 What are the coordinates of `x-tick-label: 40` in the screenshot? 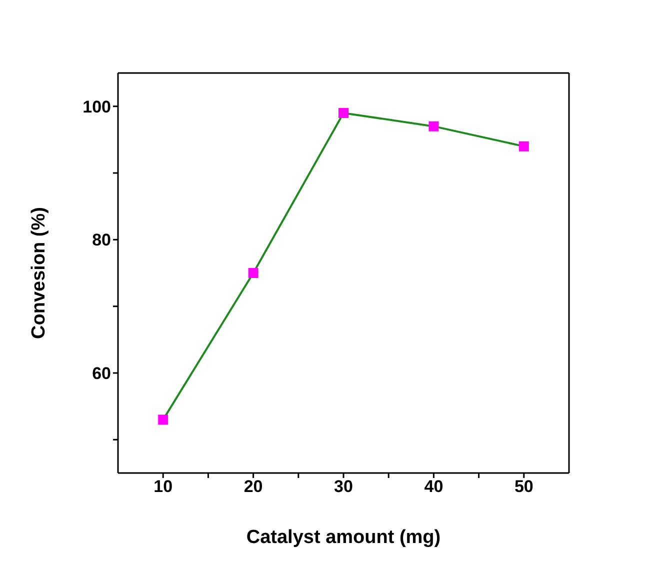 It's located at (434, 486).